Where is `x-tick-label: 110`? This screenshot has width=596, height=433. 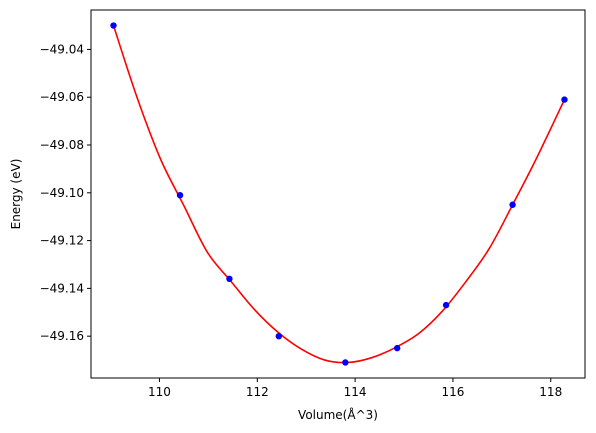
x-tick-label: 110 is located at coordinates (159, 392).